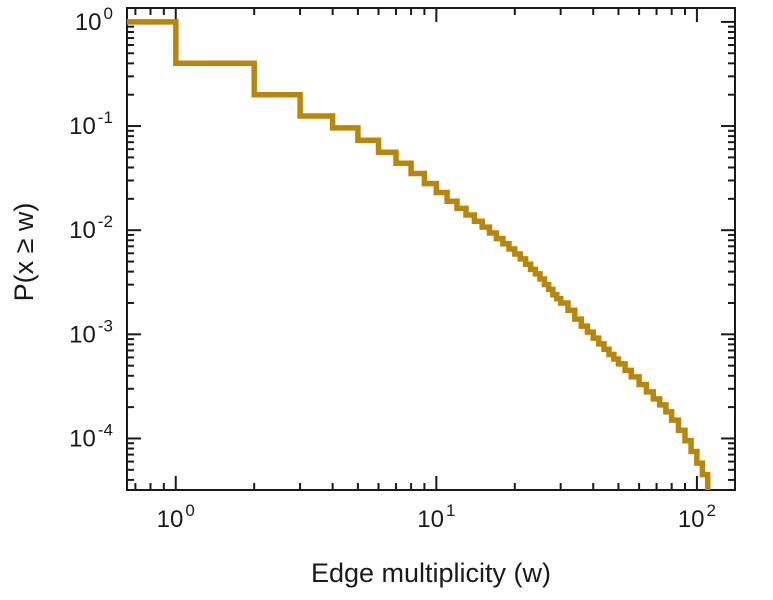 The image size is (773, 600). I want to click on x-tick-label: 10 0, so click(176, 517).